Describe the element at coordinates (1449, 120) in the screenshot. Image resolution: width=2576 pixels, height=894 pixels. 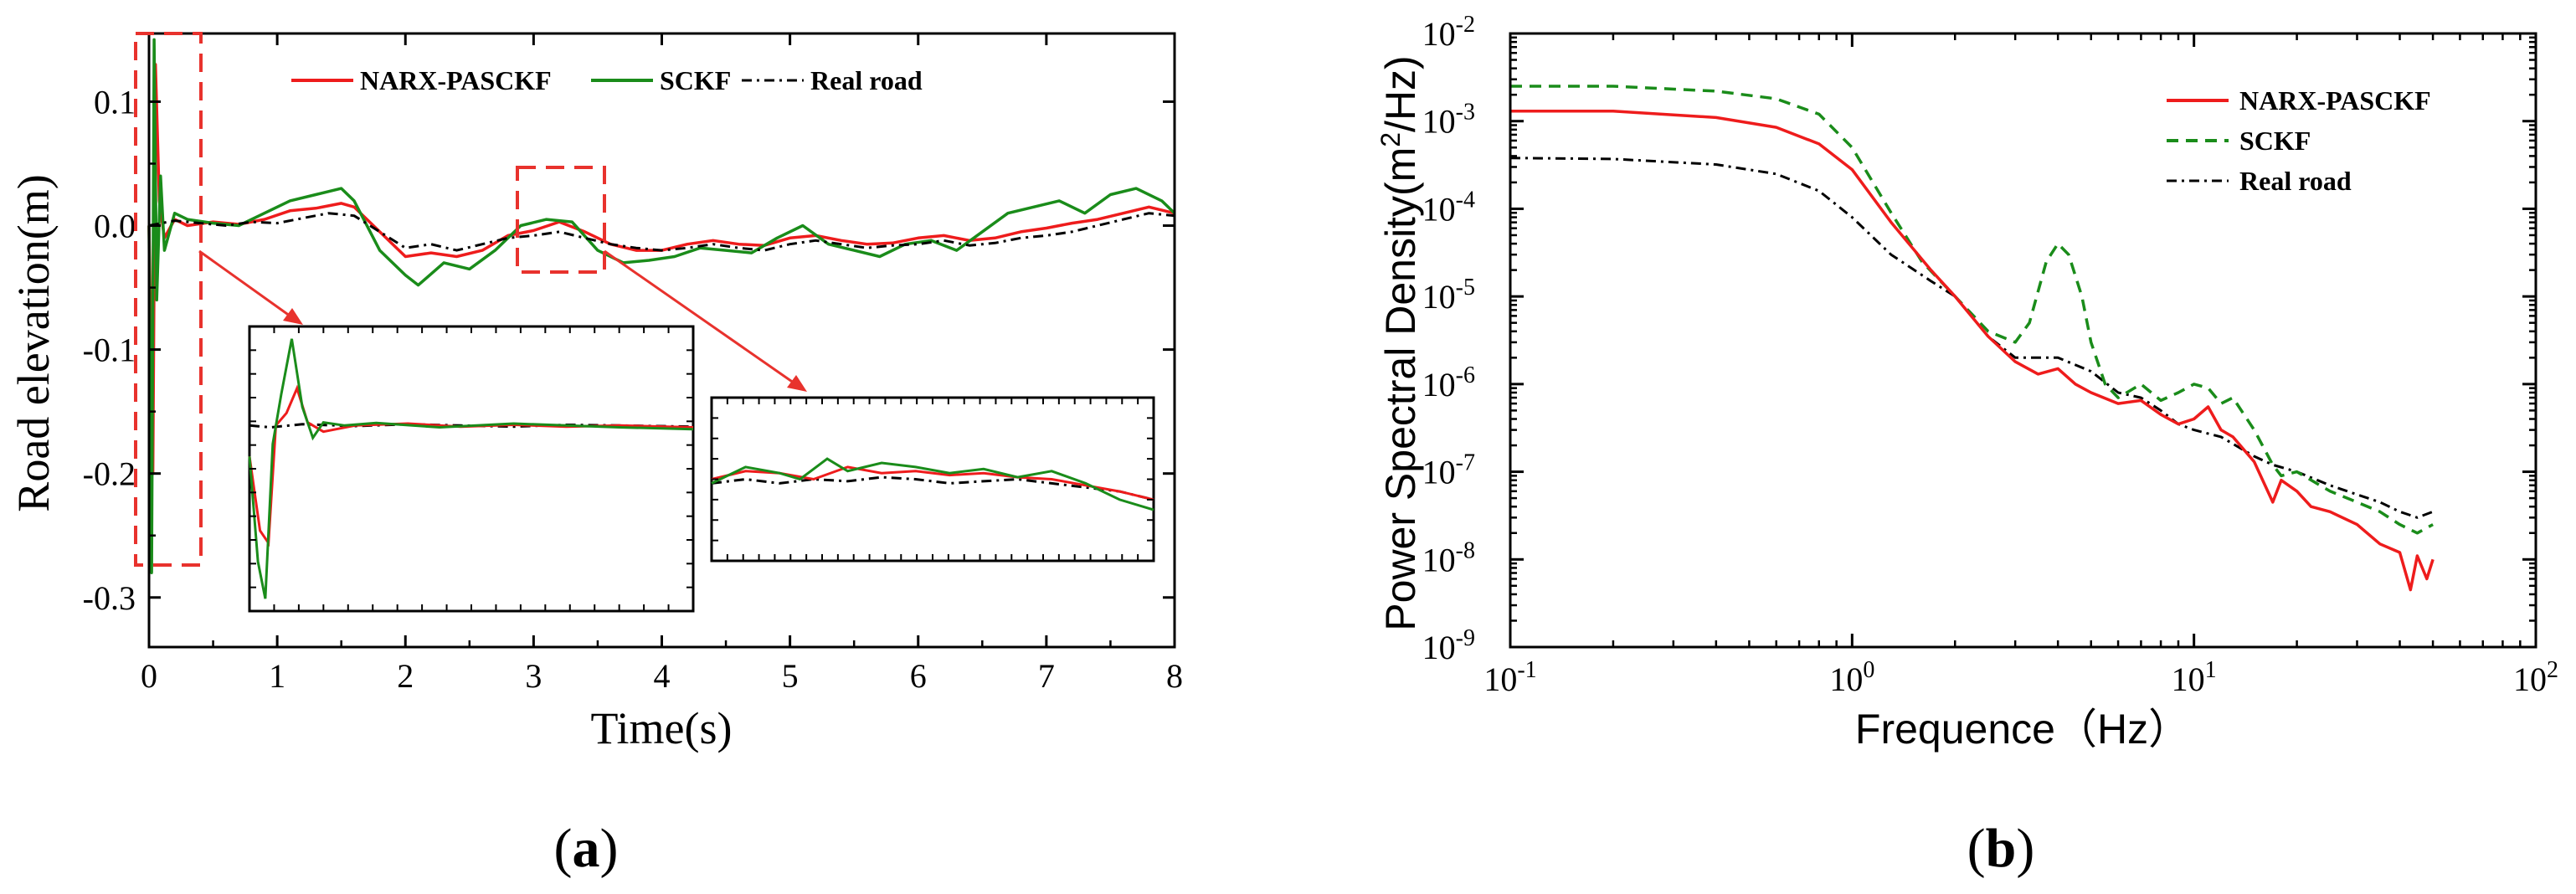
I see `panel-b-y-tick-label: 10⁻³` at that location.